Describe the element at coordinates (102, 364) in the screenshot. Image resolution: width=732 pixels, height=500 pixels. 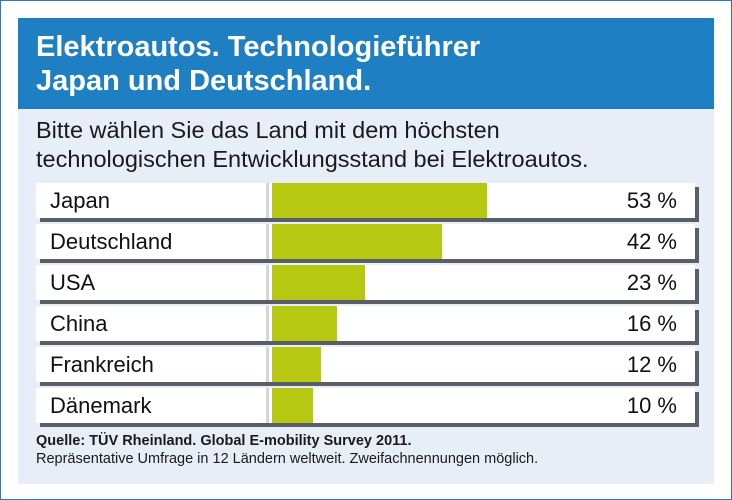
I see `category-label: Frankreich` at that location.